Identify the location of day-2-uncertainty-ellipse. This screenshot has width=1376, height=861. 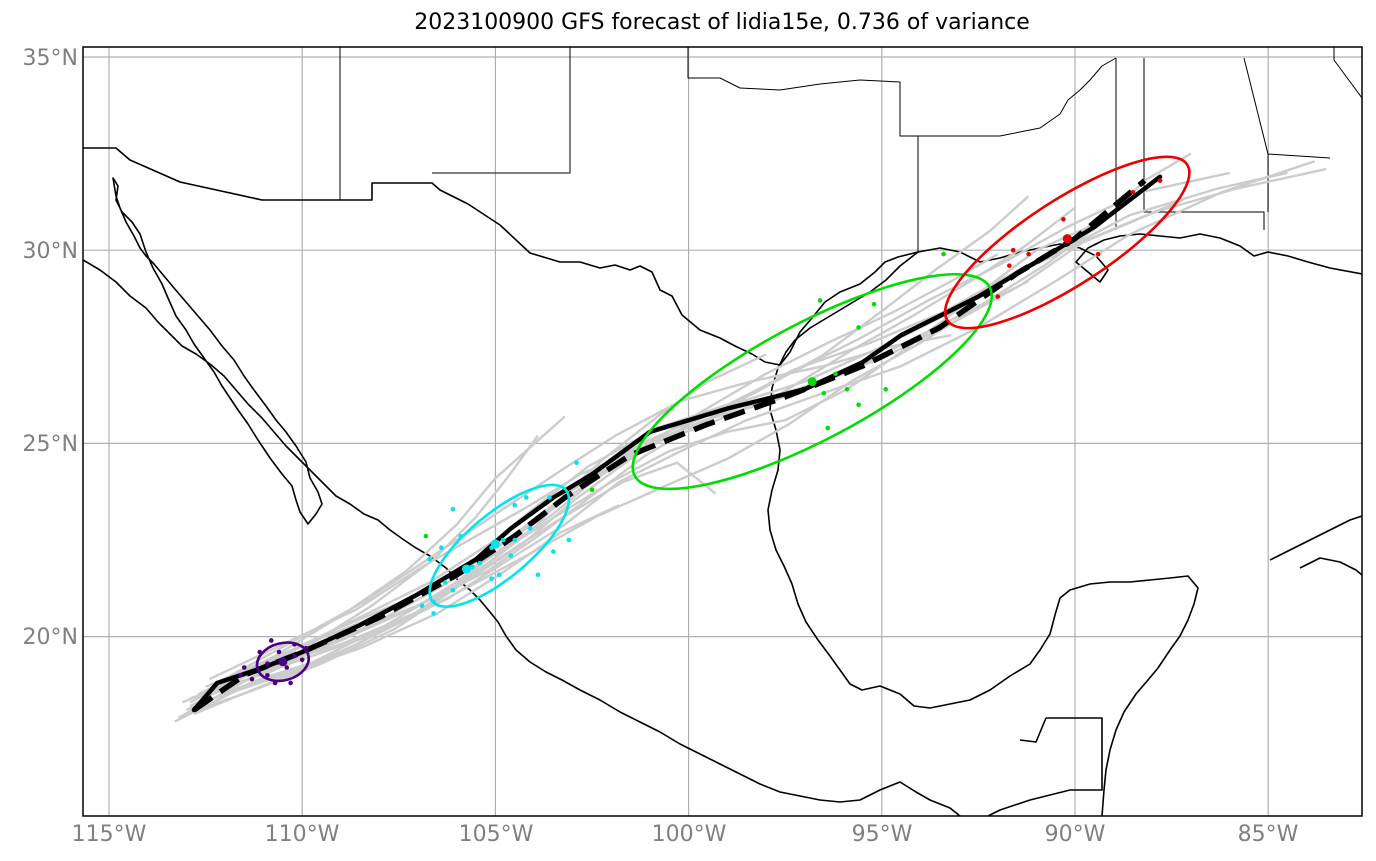
(499, 546).